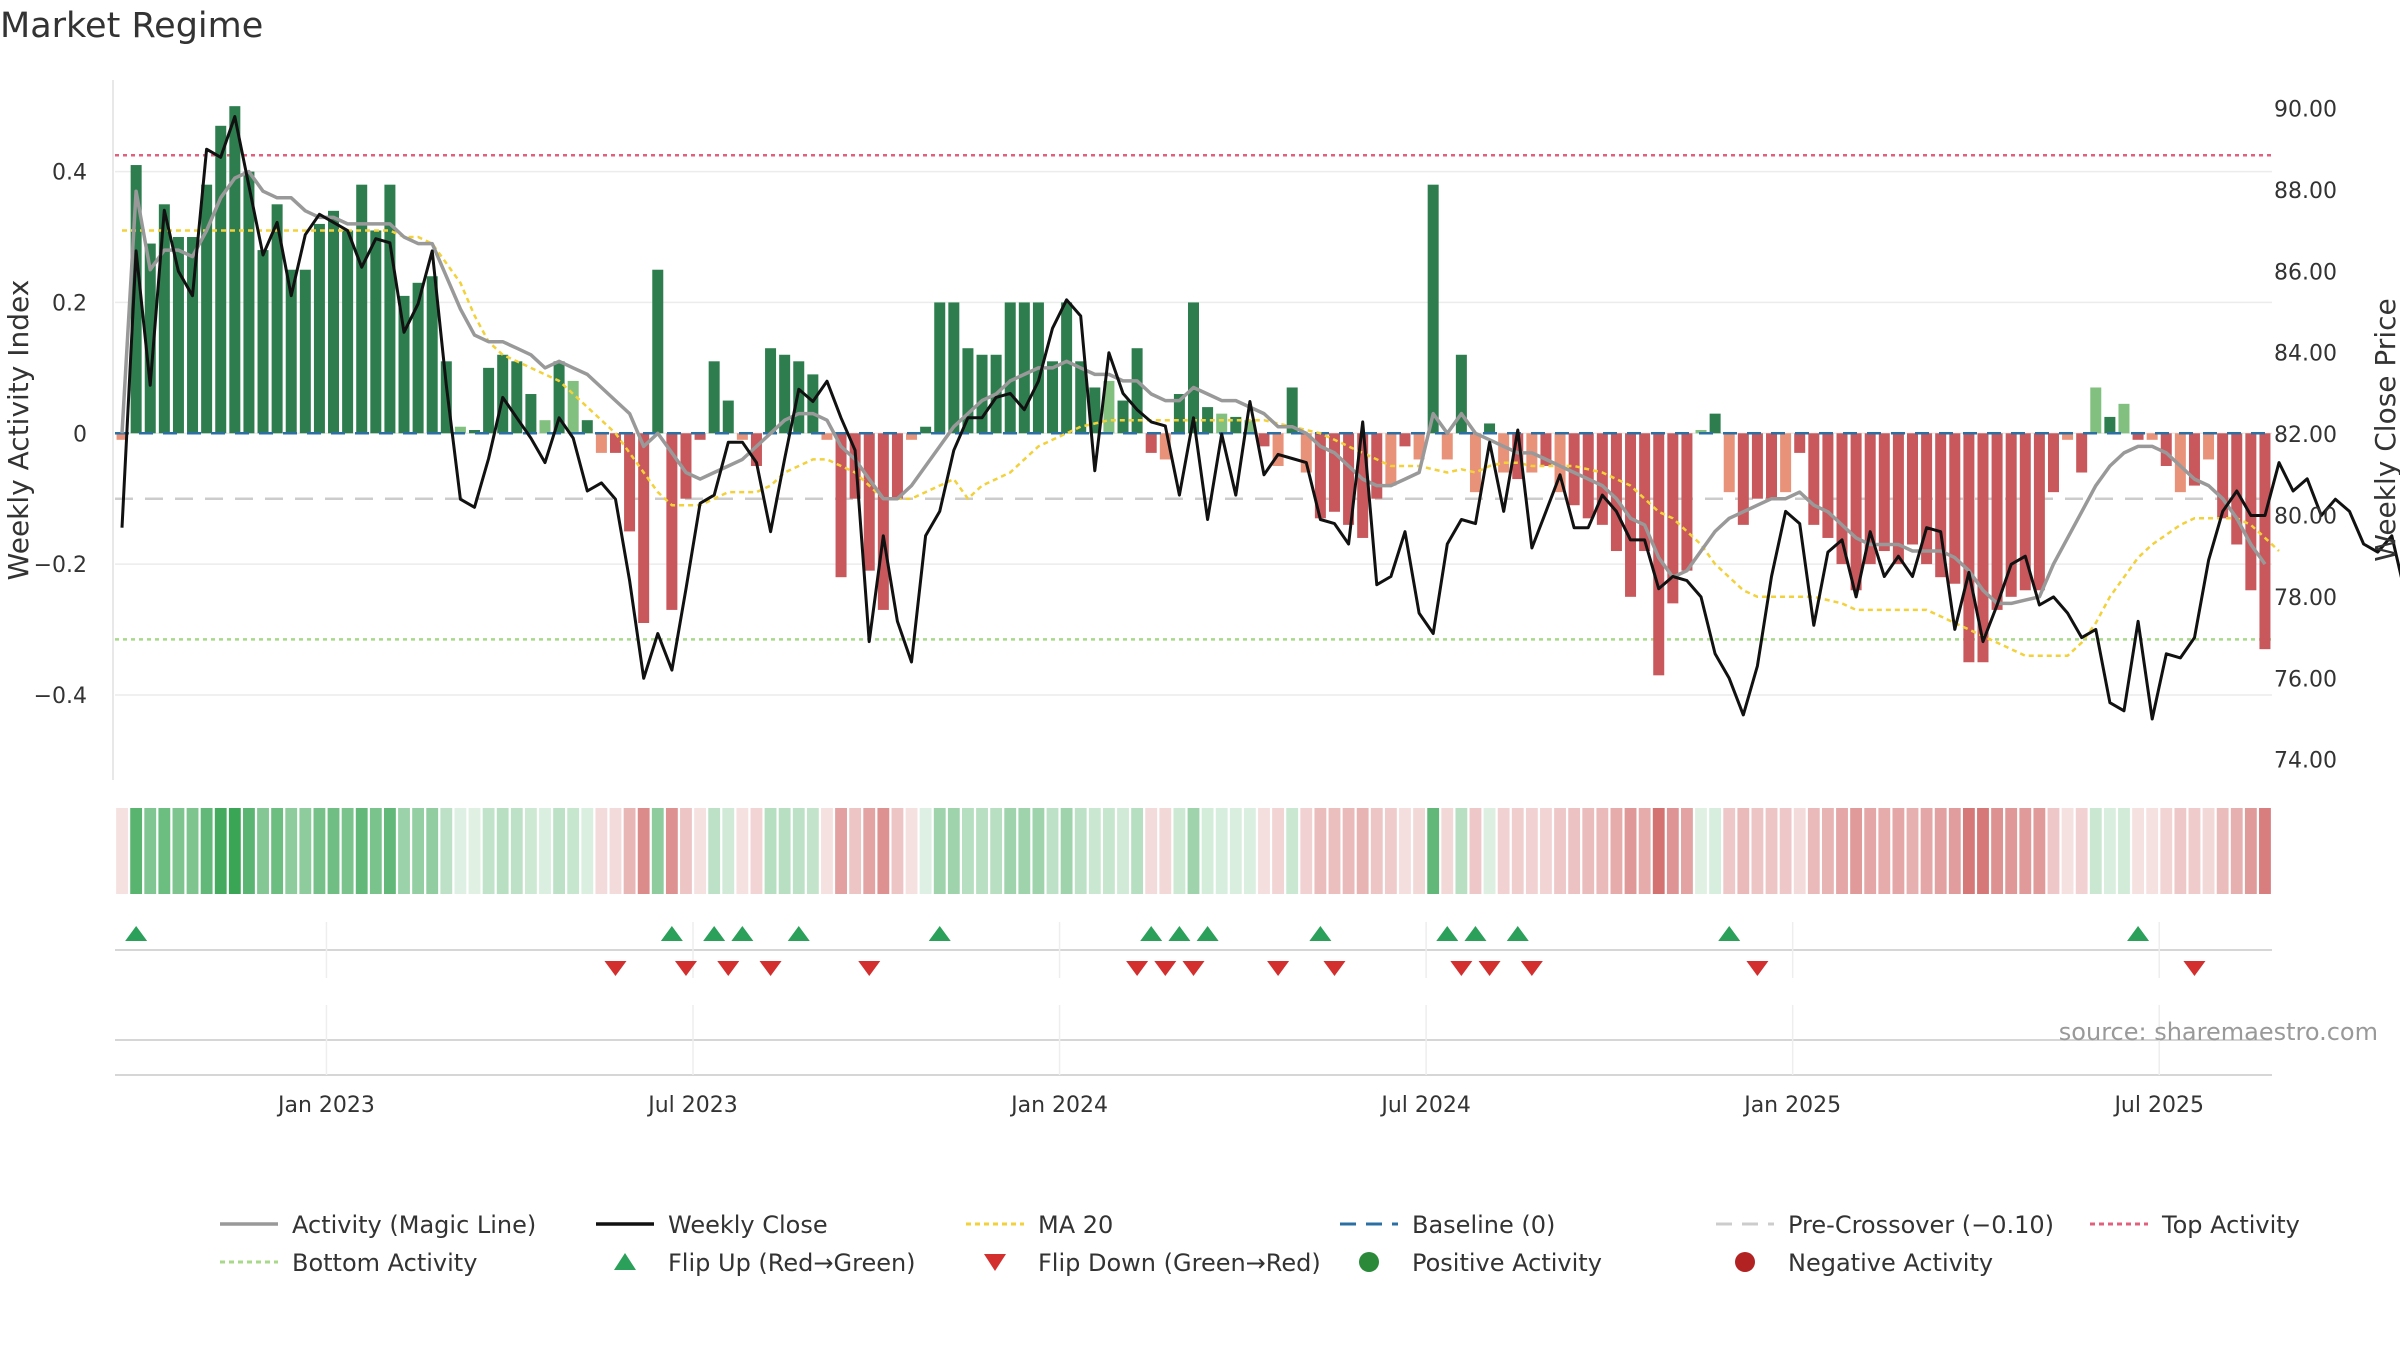 The height and width of the screenshot is (1350, 2400). Describe the element at coordinates (69, 173) in the screenshot. I see `left-tick-label: 0.4` at that location.